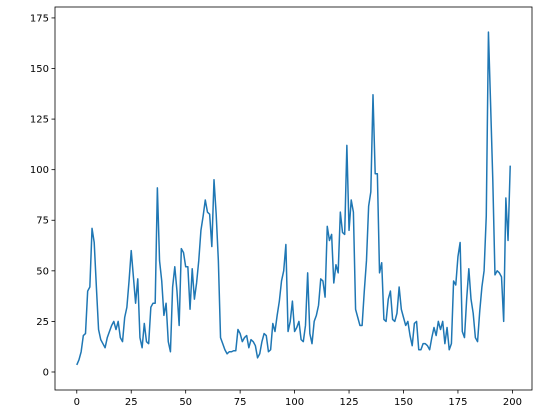  Describe the element at coordinates (457, 402) in the screenshot. I see `x-tick-label: 175` at that location.